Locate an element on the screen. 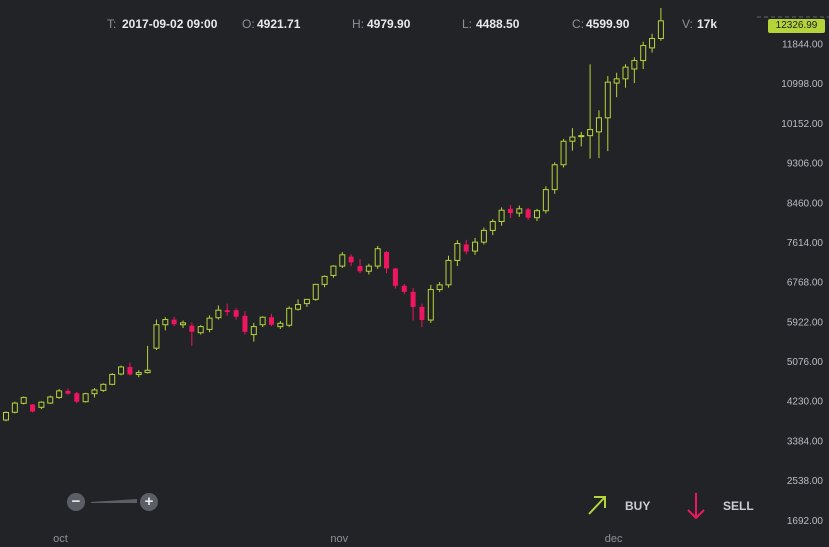 The width and height of the screenshot is (829, 547). y-tick-label: 3384.00 is located at coordinates (805, 441).